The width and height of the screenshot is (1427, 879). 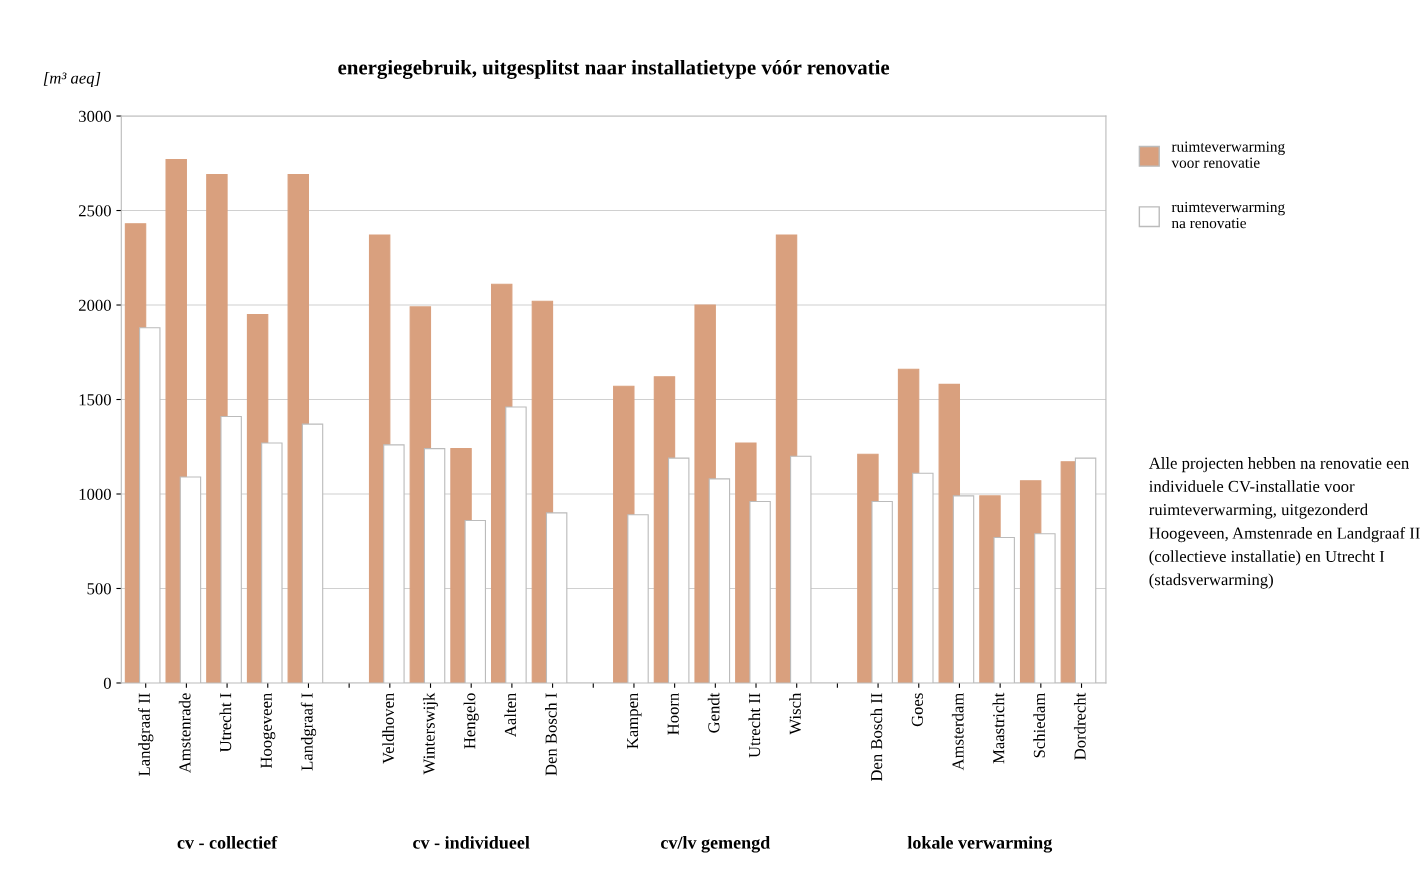 I want to click on y-tick-label: 1500, so click(x=95, y=400).